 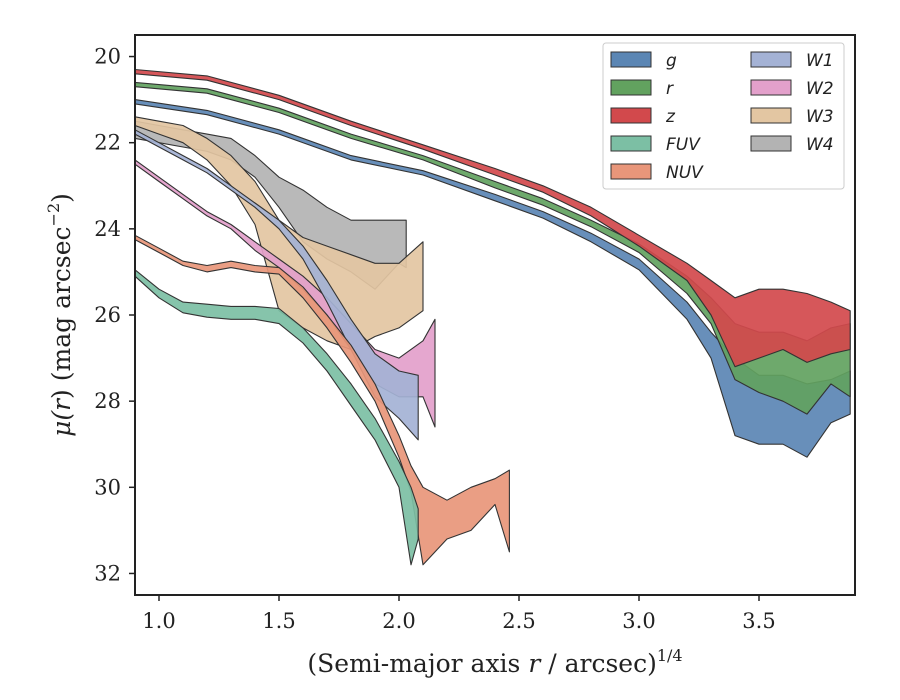 I want to click on legend-entry-r: r, so click(x=642, y=89).